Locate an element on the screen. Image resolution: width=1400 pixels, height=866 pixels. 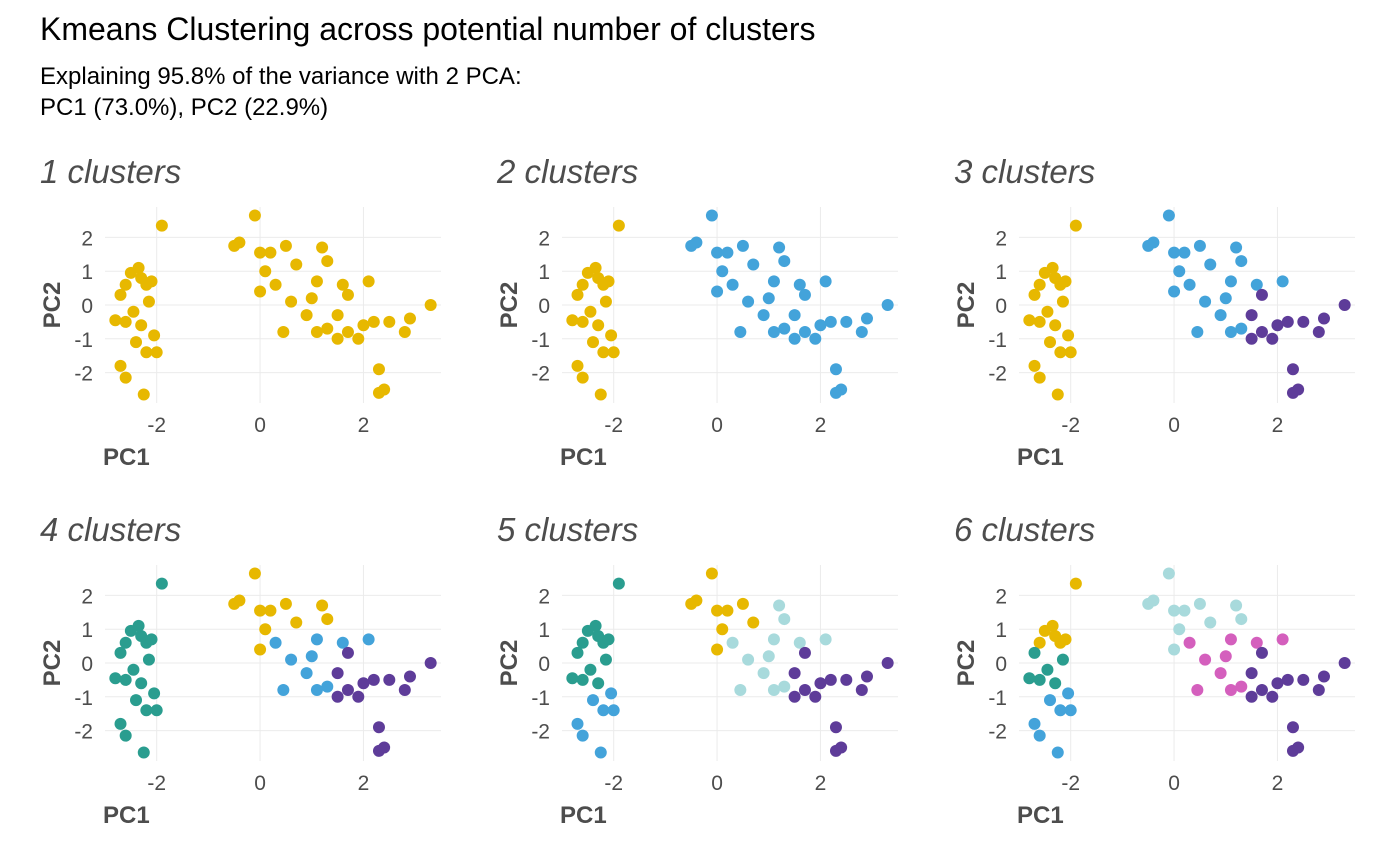
x-tick-label: -2 is located at coordinates (613, 425).